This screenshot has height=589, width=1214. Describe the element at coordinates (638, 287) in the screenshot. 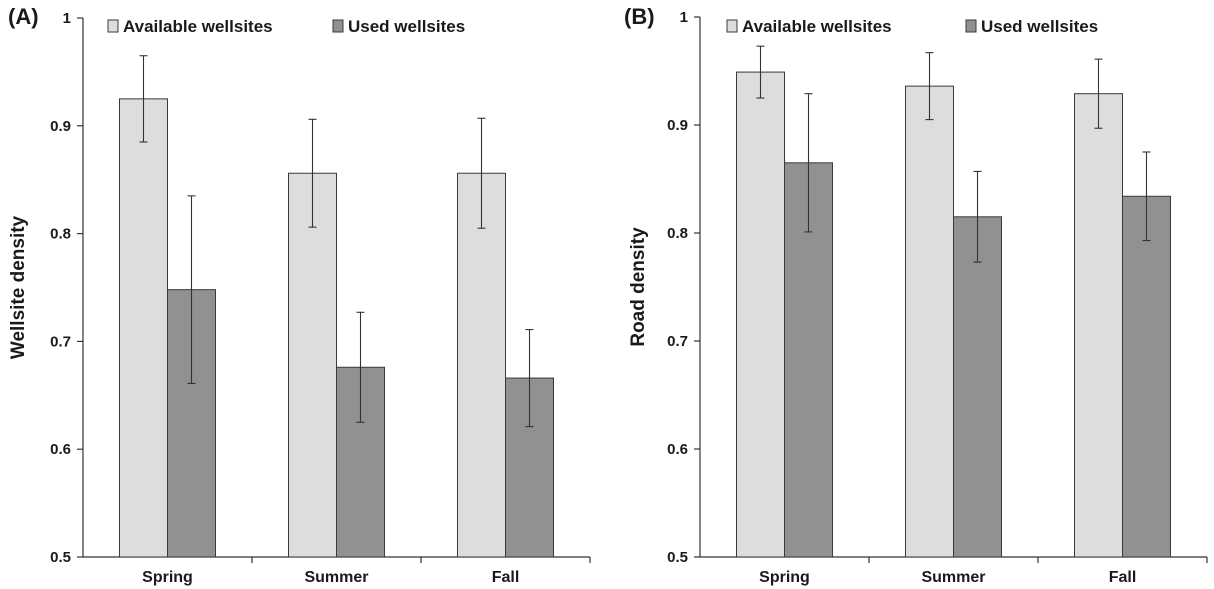

I see `y-axis-title: Road density` at that location.